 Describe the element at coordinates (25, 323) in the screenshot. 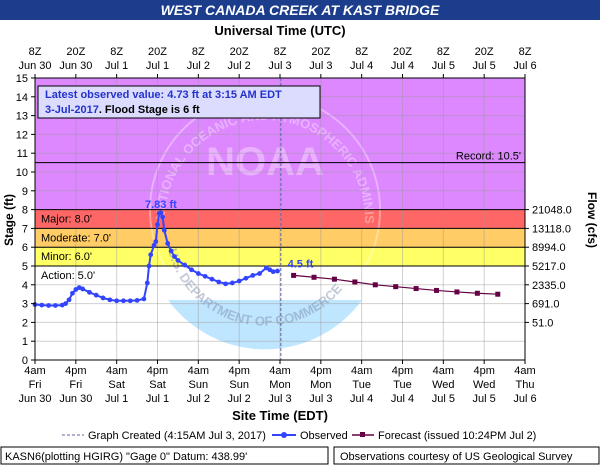

I see `y-tick-label-2: 2` at that location.